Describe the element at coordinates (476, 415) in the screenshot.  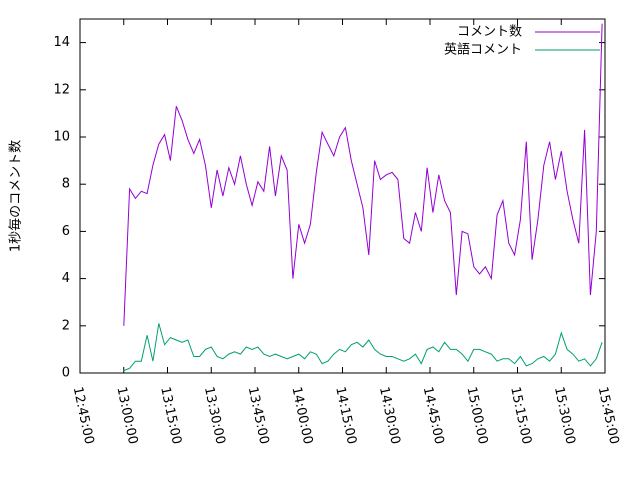
I see `x-tick-label: 15:00:00` at that location.